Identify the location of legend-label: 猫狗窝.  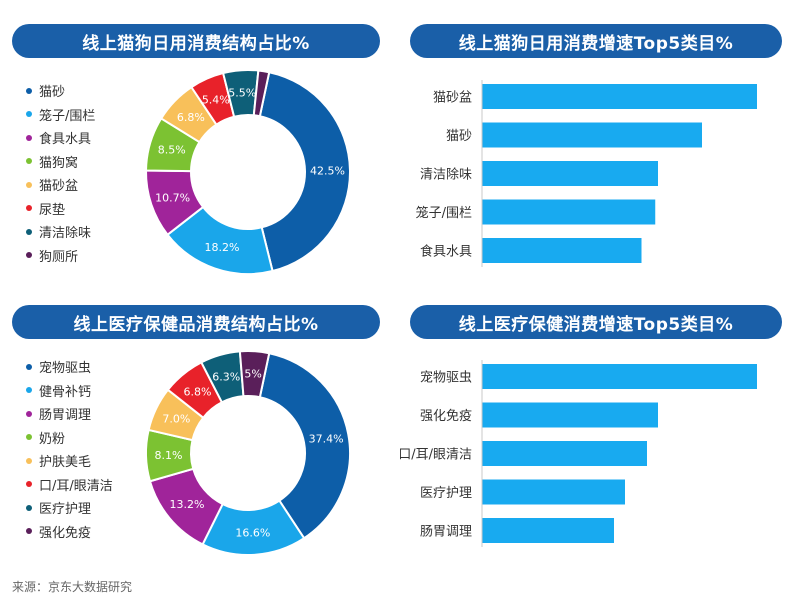
(59, 163).